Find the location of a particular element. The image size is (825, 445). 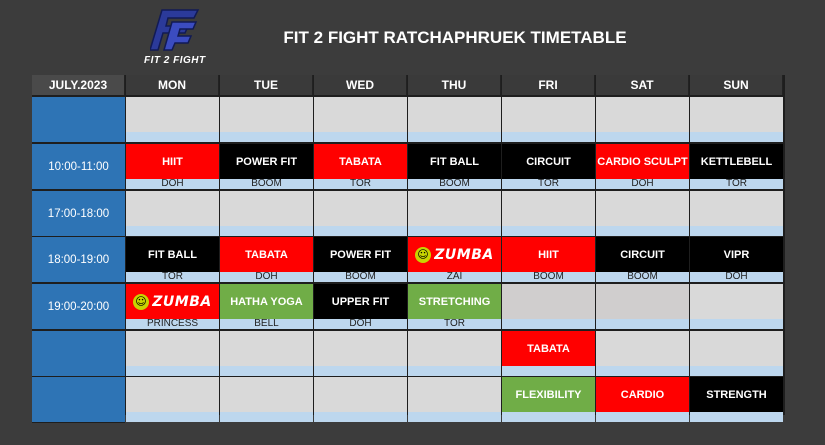

class-name: FLEXIBILITY is located at coordinates (548, 394).